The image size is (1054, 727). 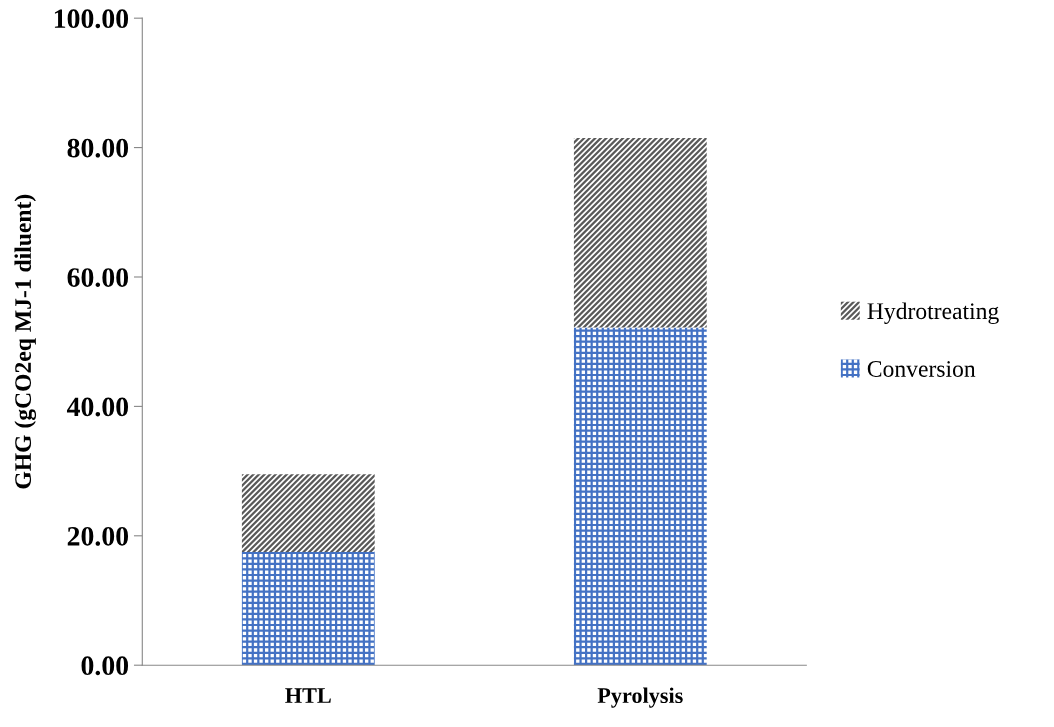 I want to click on x-tick-label: HTL, so click(x=308, y=695).